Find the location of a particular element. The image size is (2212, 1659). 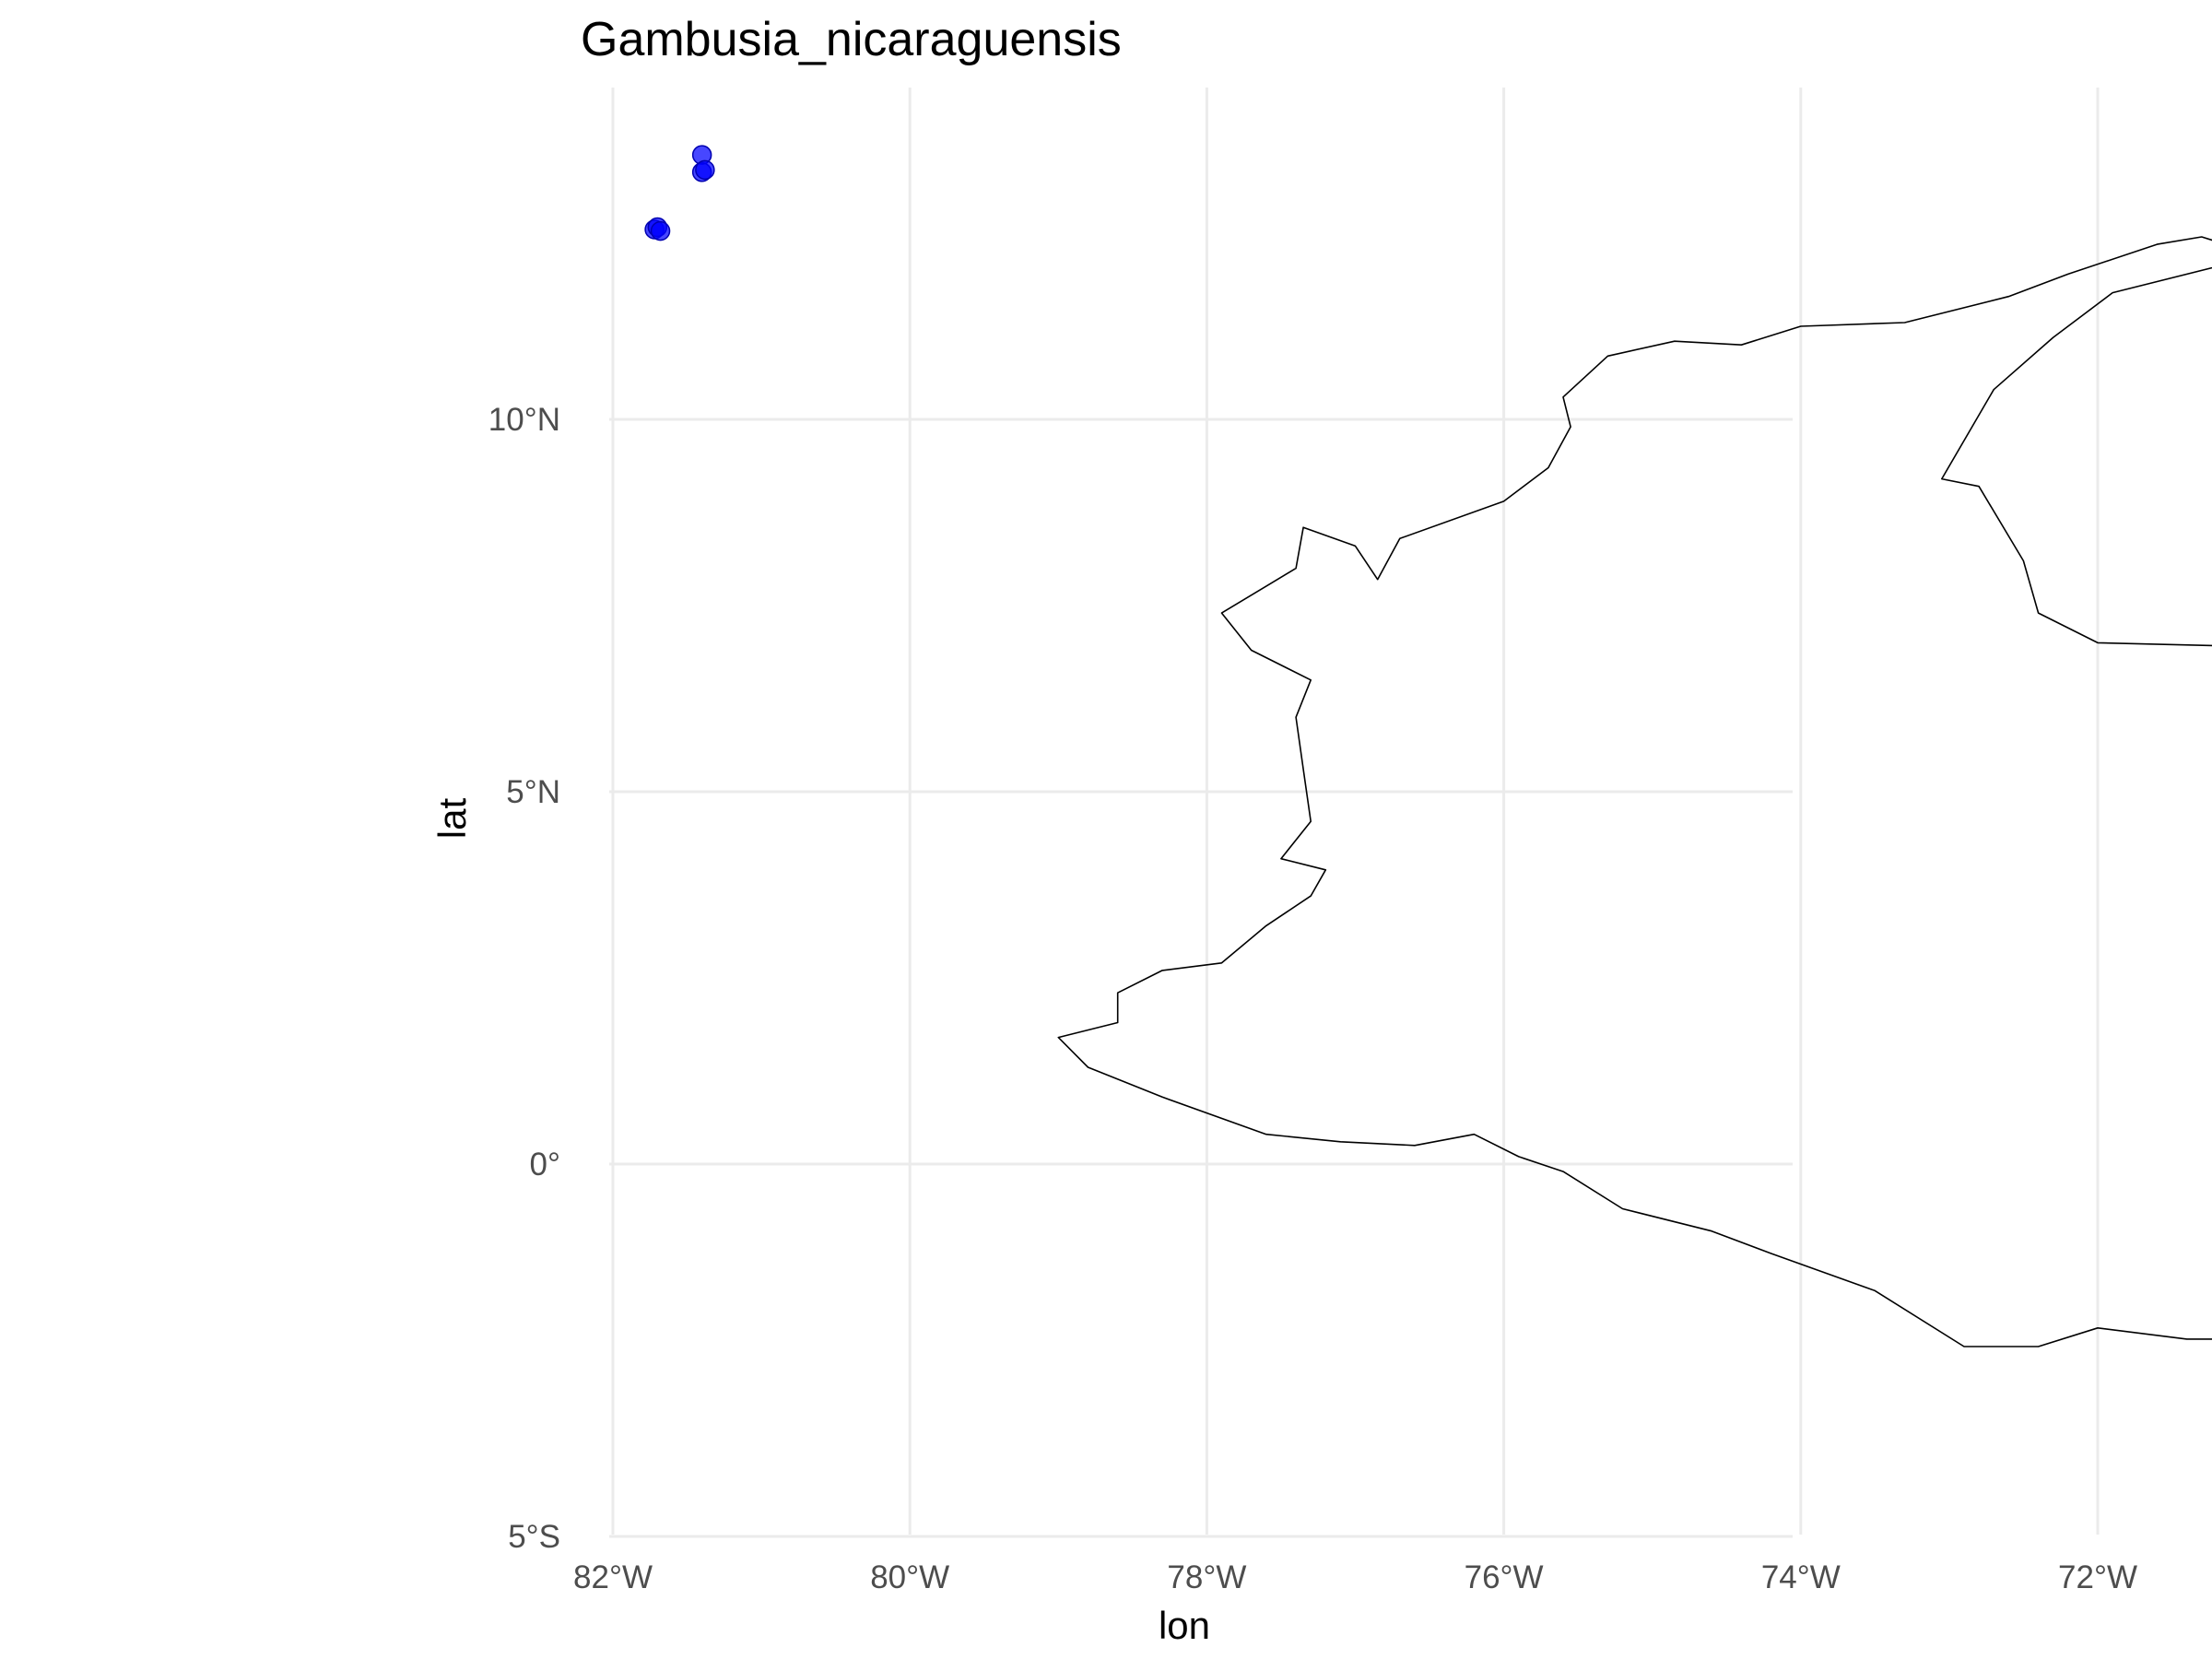

x-tick-label-1: 80°W is located at coordinates (909, 1577).